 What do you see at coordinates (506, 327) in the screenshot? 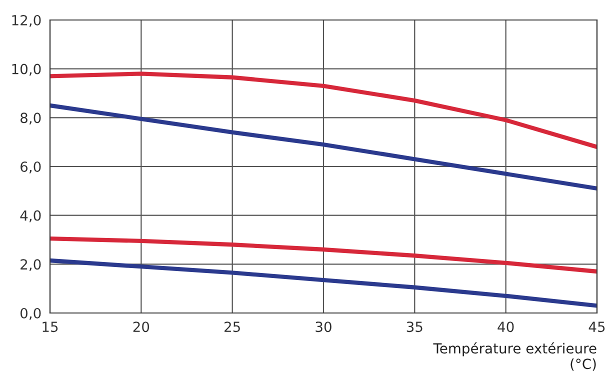
I see `x-tick-label: 40` at bounding box center [506, 327].